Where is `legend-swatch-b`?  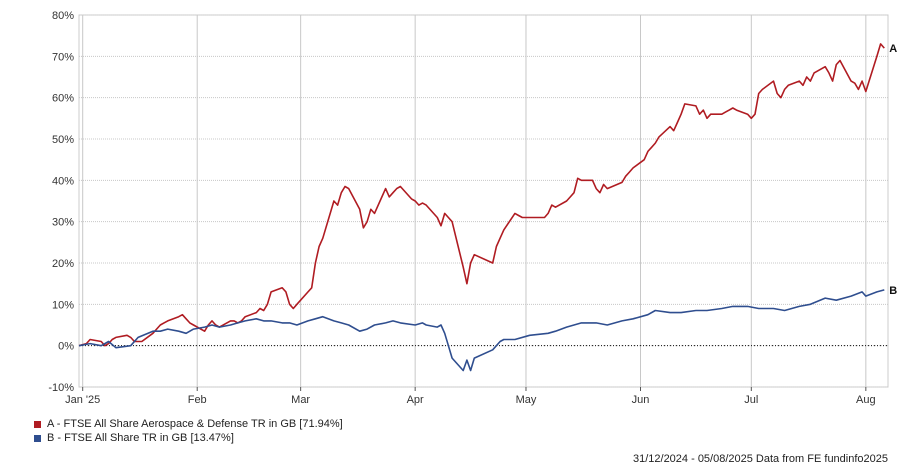
legend-swatch-b is located at coordinates (37, 438).